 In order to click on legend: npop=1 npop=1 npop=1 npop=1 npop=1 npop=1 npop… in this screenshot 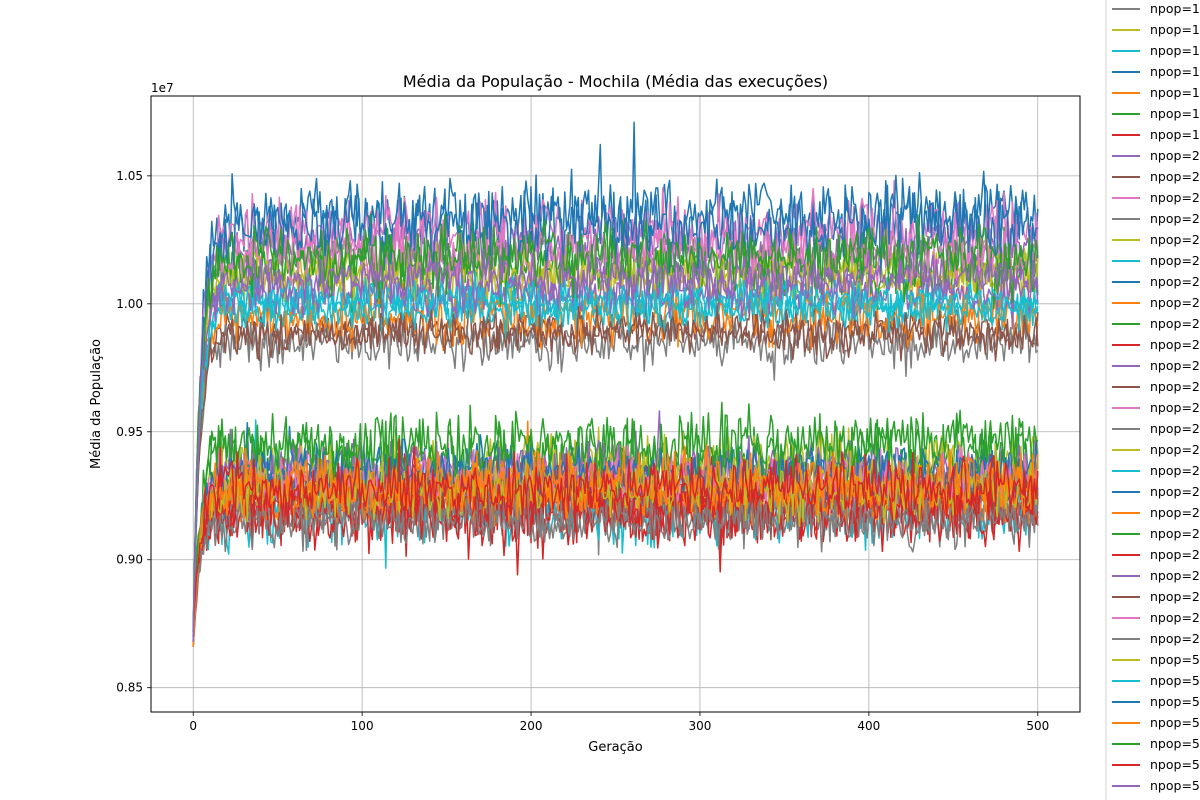, I will do `click(1152, 400)`.